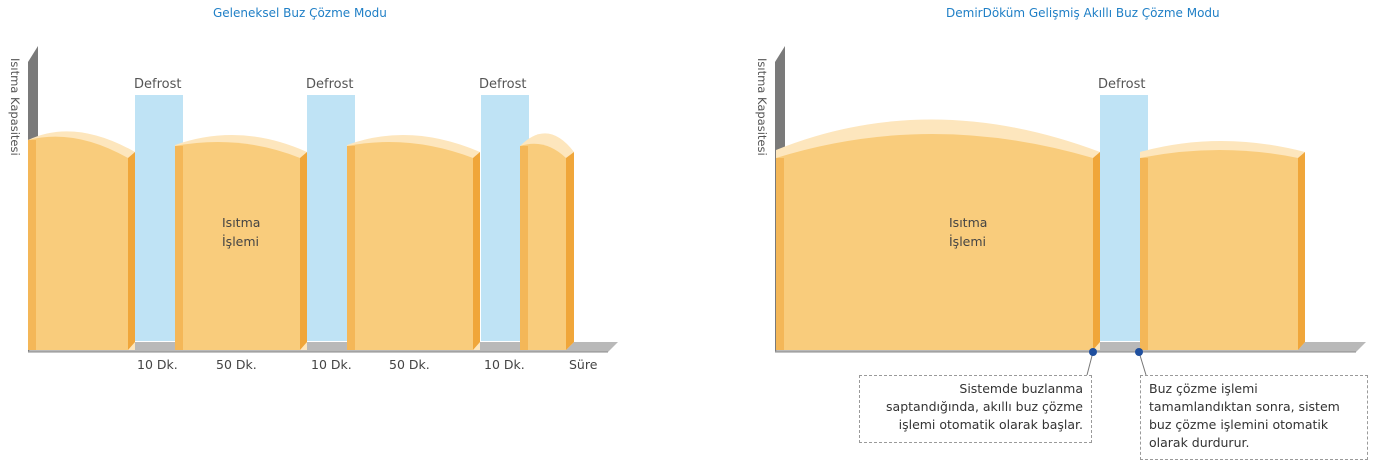  I want to click on left-x-axis-label: Süre, so click(583, 364).